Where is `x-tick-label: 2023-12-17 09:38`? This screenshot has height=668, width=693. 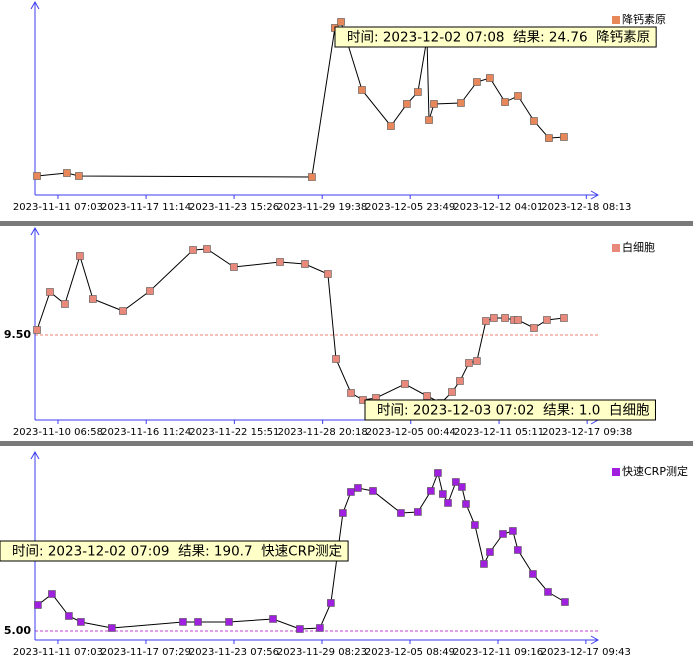 x-tick-label: 2023-12-17 09:38 is located at coordinates (587, 432).